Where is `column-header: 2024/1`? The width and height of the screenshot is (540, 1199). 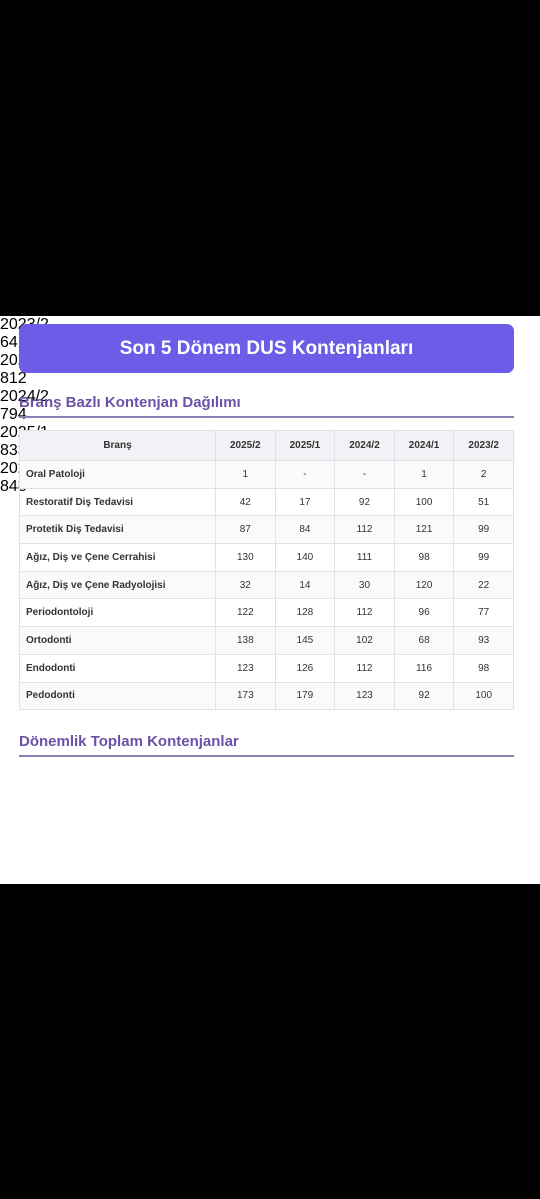
column-header: 2024/1 is located at coordinates (424, 445).